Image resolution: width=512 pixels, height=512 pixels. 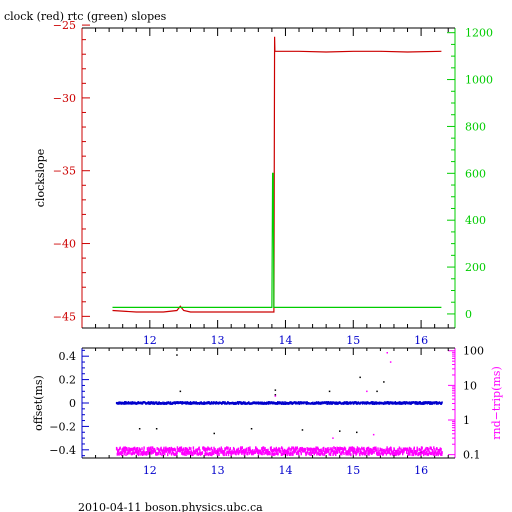 I want to click on bottom-left-tick-label: −0.2, so click(x=62, y=426).